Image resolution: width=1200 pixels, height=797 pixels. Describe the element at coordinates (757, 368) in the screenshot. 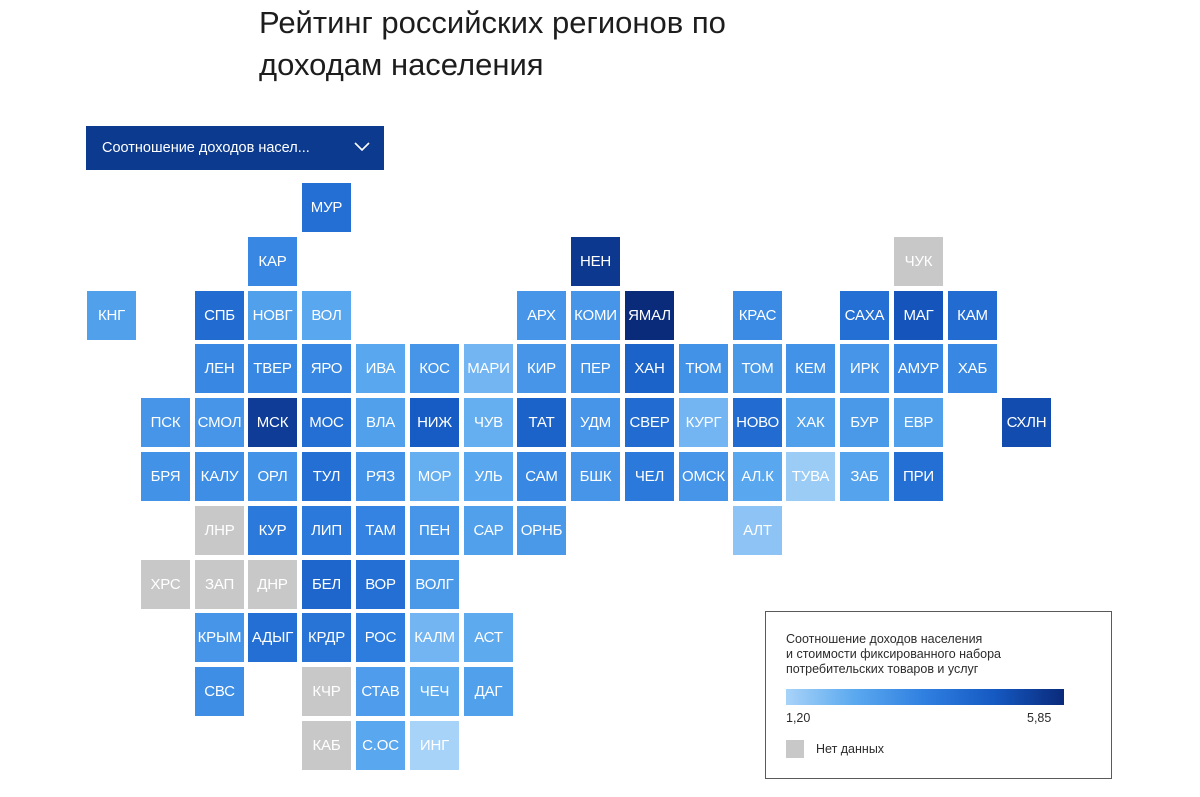

I see `region-tile: ТОМ` at that location.